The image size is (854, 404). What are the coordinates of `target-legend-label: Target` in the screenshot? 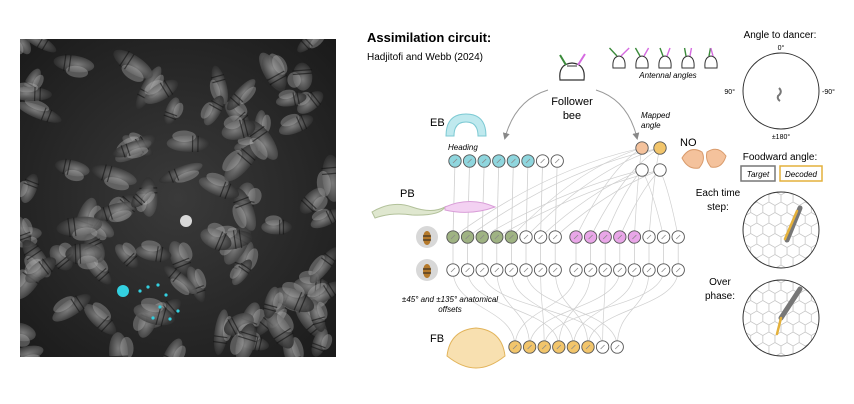 It's located at (758, 174).